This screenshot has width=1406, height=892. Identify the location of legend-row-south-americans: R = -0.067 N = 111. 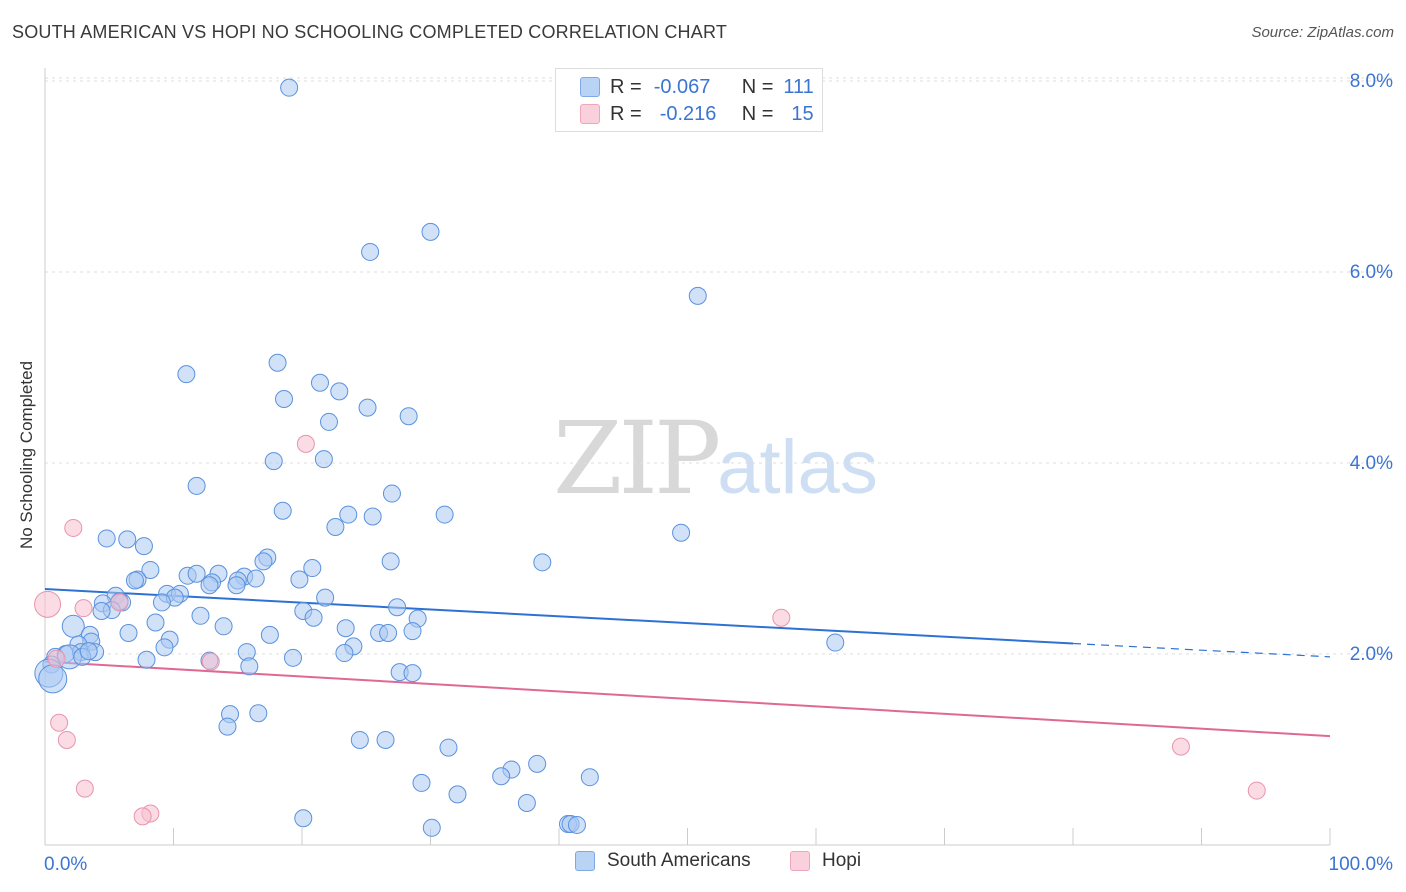
(697, 87).